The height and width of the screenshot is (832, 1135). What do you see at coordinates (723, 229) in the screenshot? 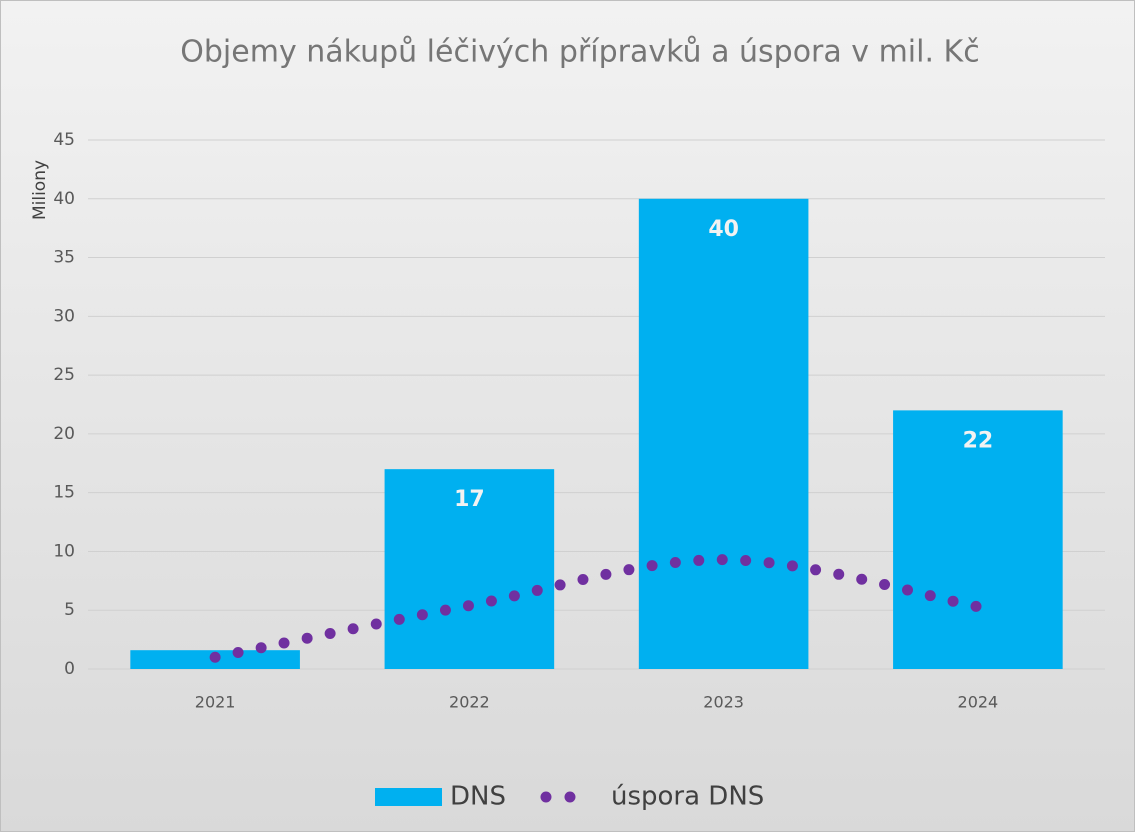
I see `data-label: 40` at bounding box center [723, 229].